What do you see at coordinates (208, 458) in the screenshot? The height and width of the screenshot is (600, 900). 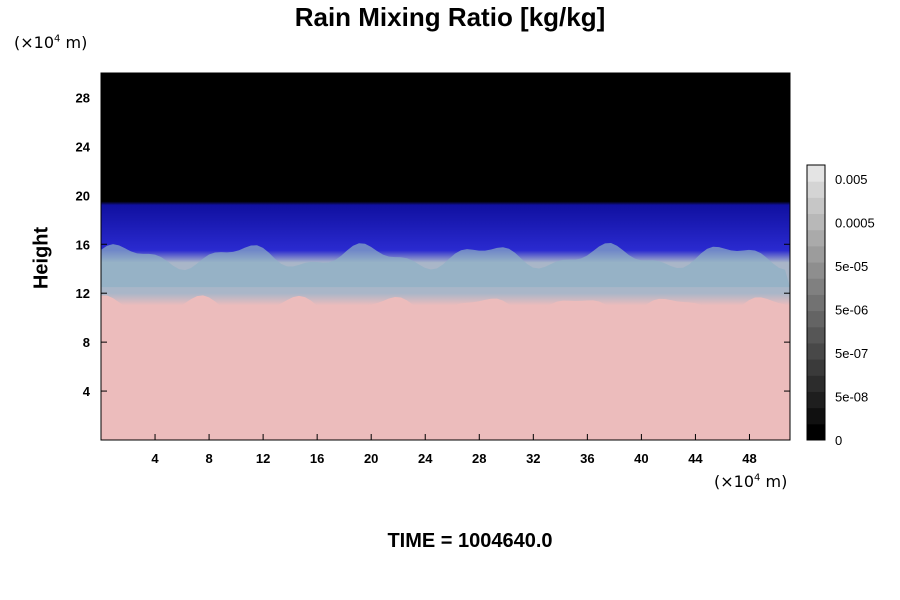 I see `x-tick-label: 8` at bounding box center [208, 458].